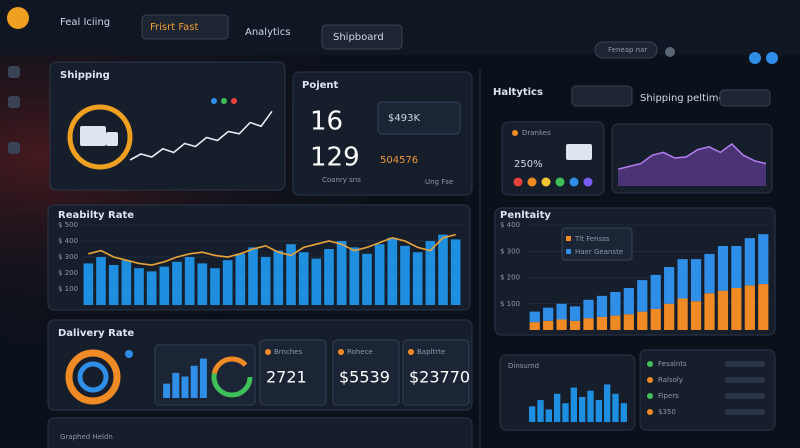  Describe the element at coordinates (358, 37) in the screenshot. I see `tab: Shipboard` at that location.